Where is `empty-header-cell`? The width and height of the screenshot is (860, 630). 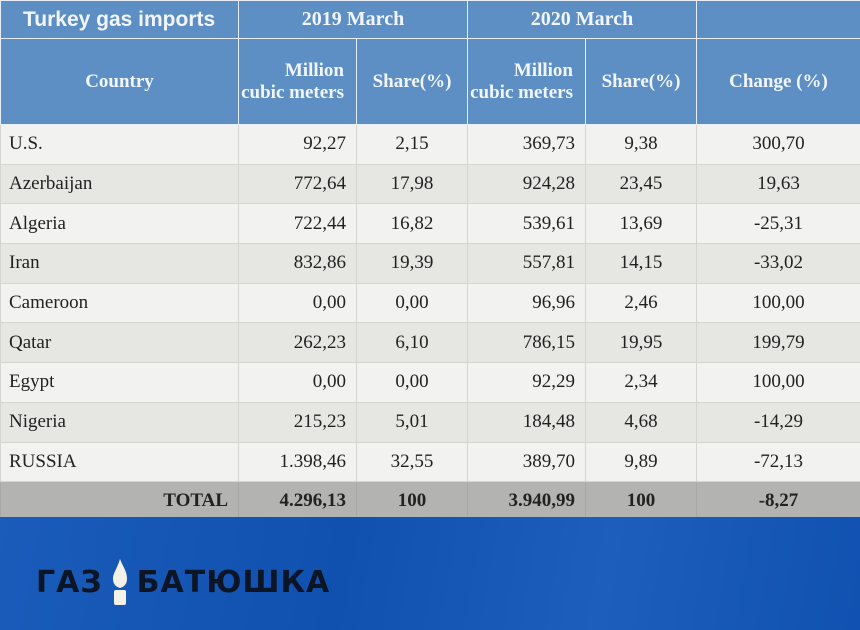 empty-header-cell is located at coordinates (778, 19).